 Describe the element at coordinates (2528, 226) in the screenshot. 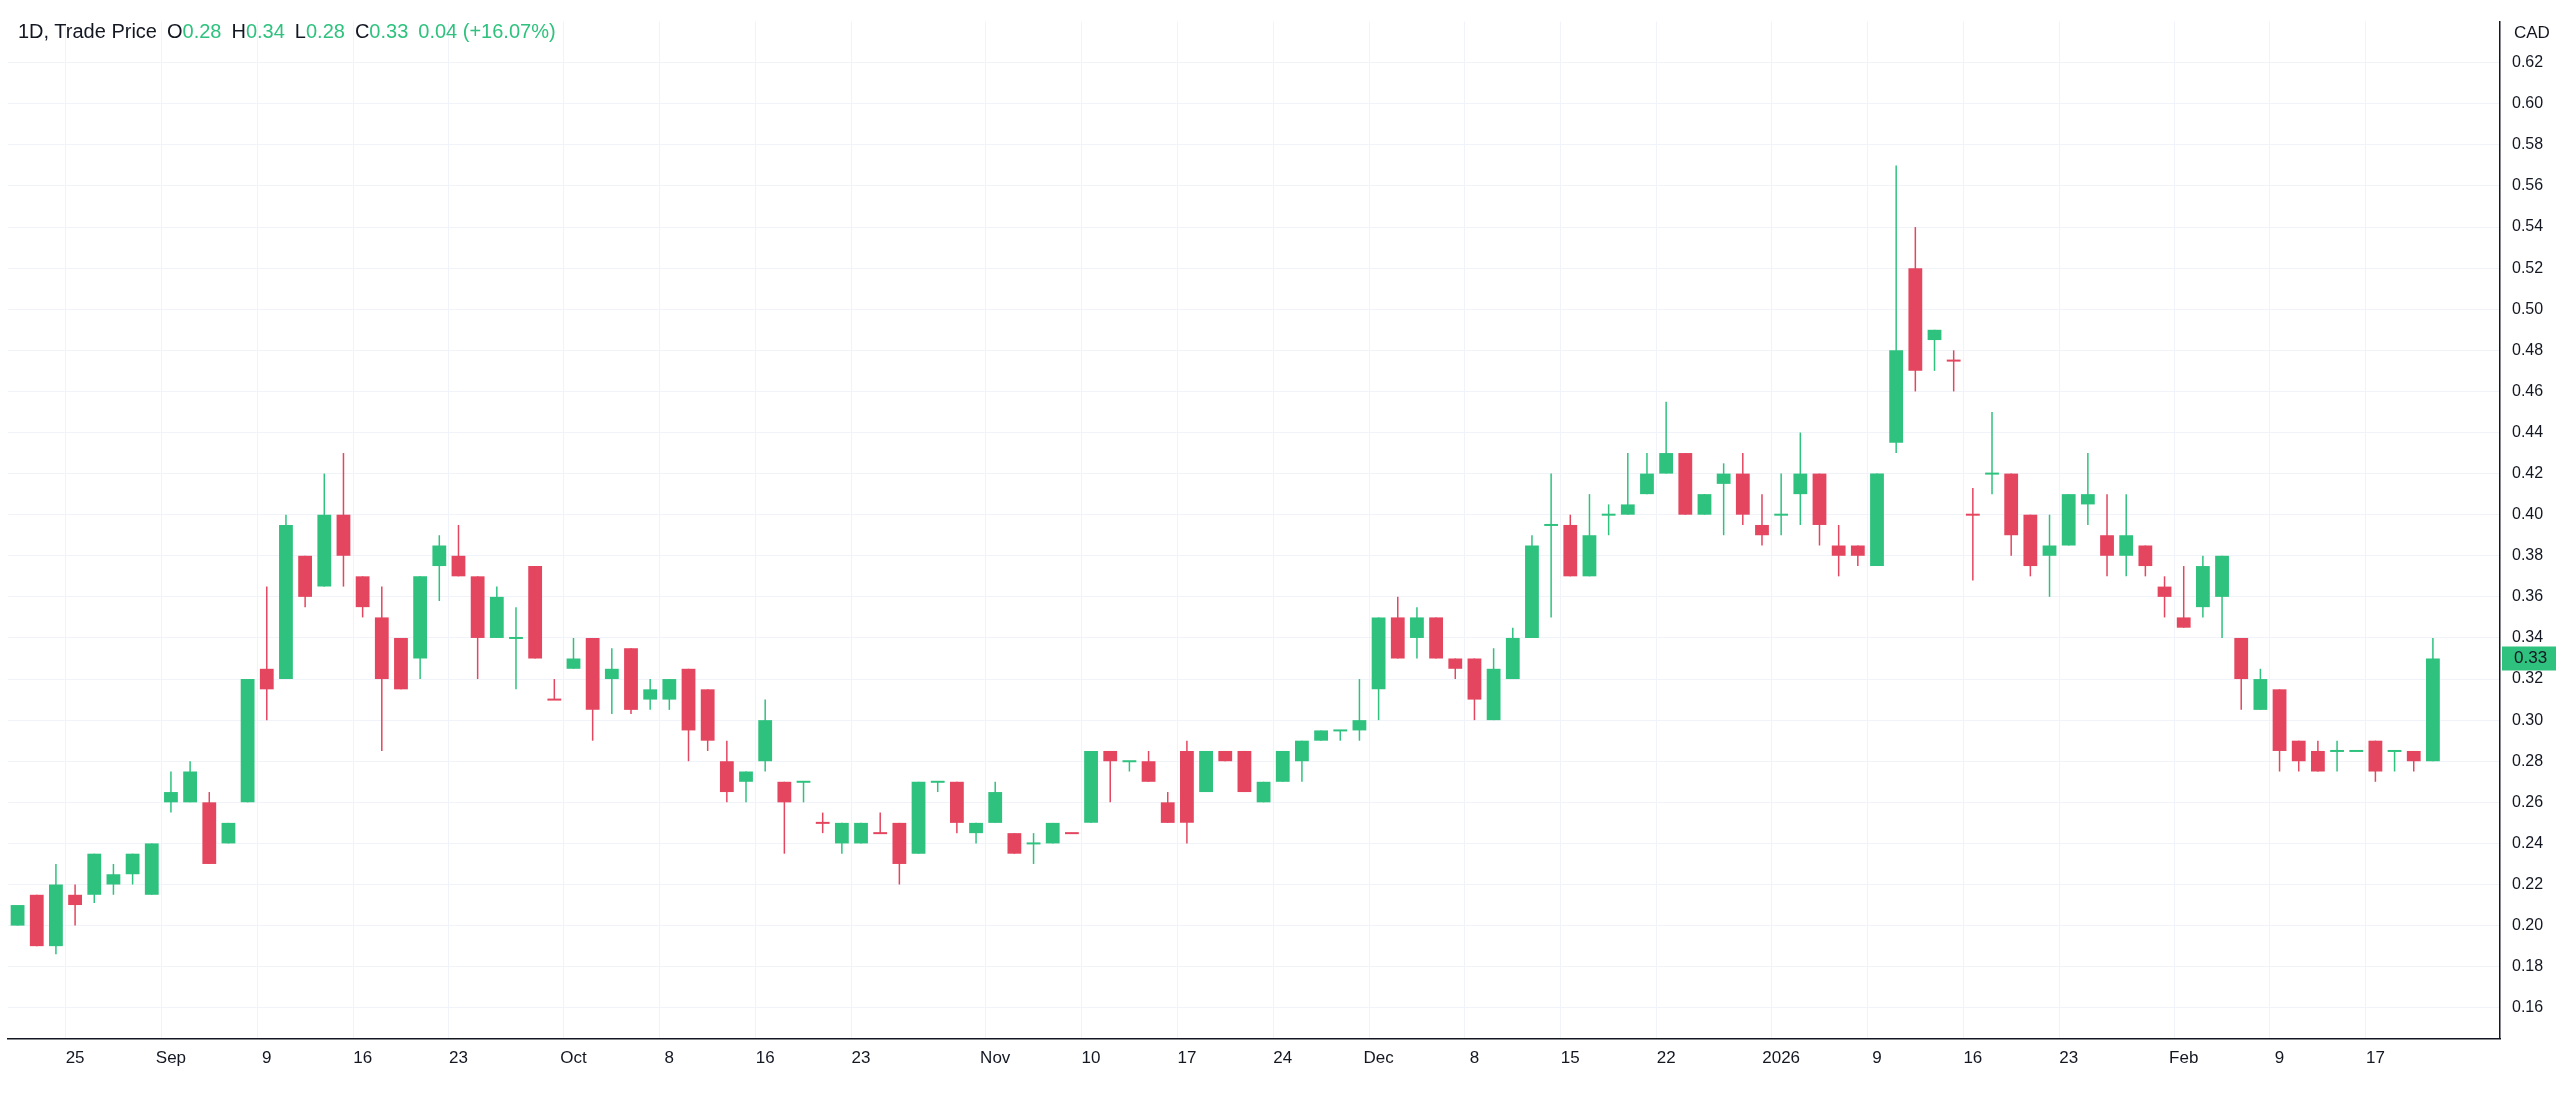

I see `y-tick-label: 0.54` at that location.